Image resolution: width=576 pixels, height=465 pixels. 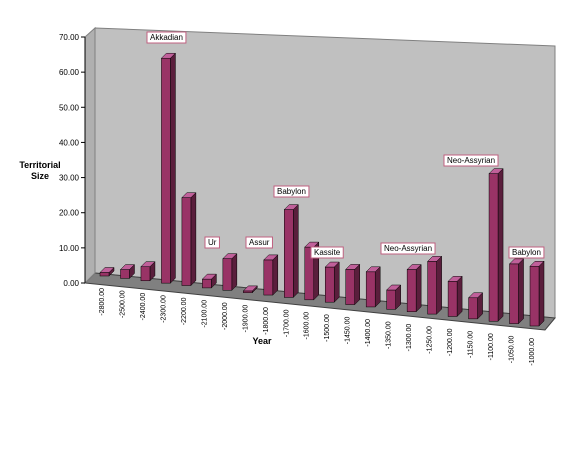 I want to click on x-tick-label: -2400.00, so click(x=143, y=307).